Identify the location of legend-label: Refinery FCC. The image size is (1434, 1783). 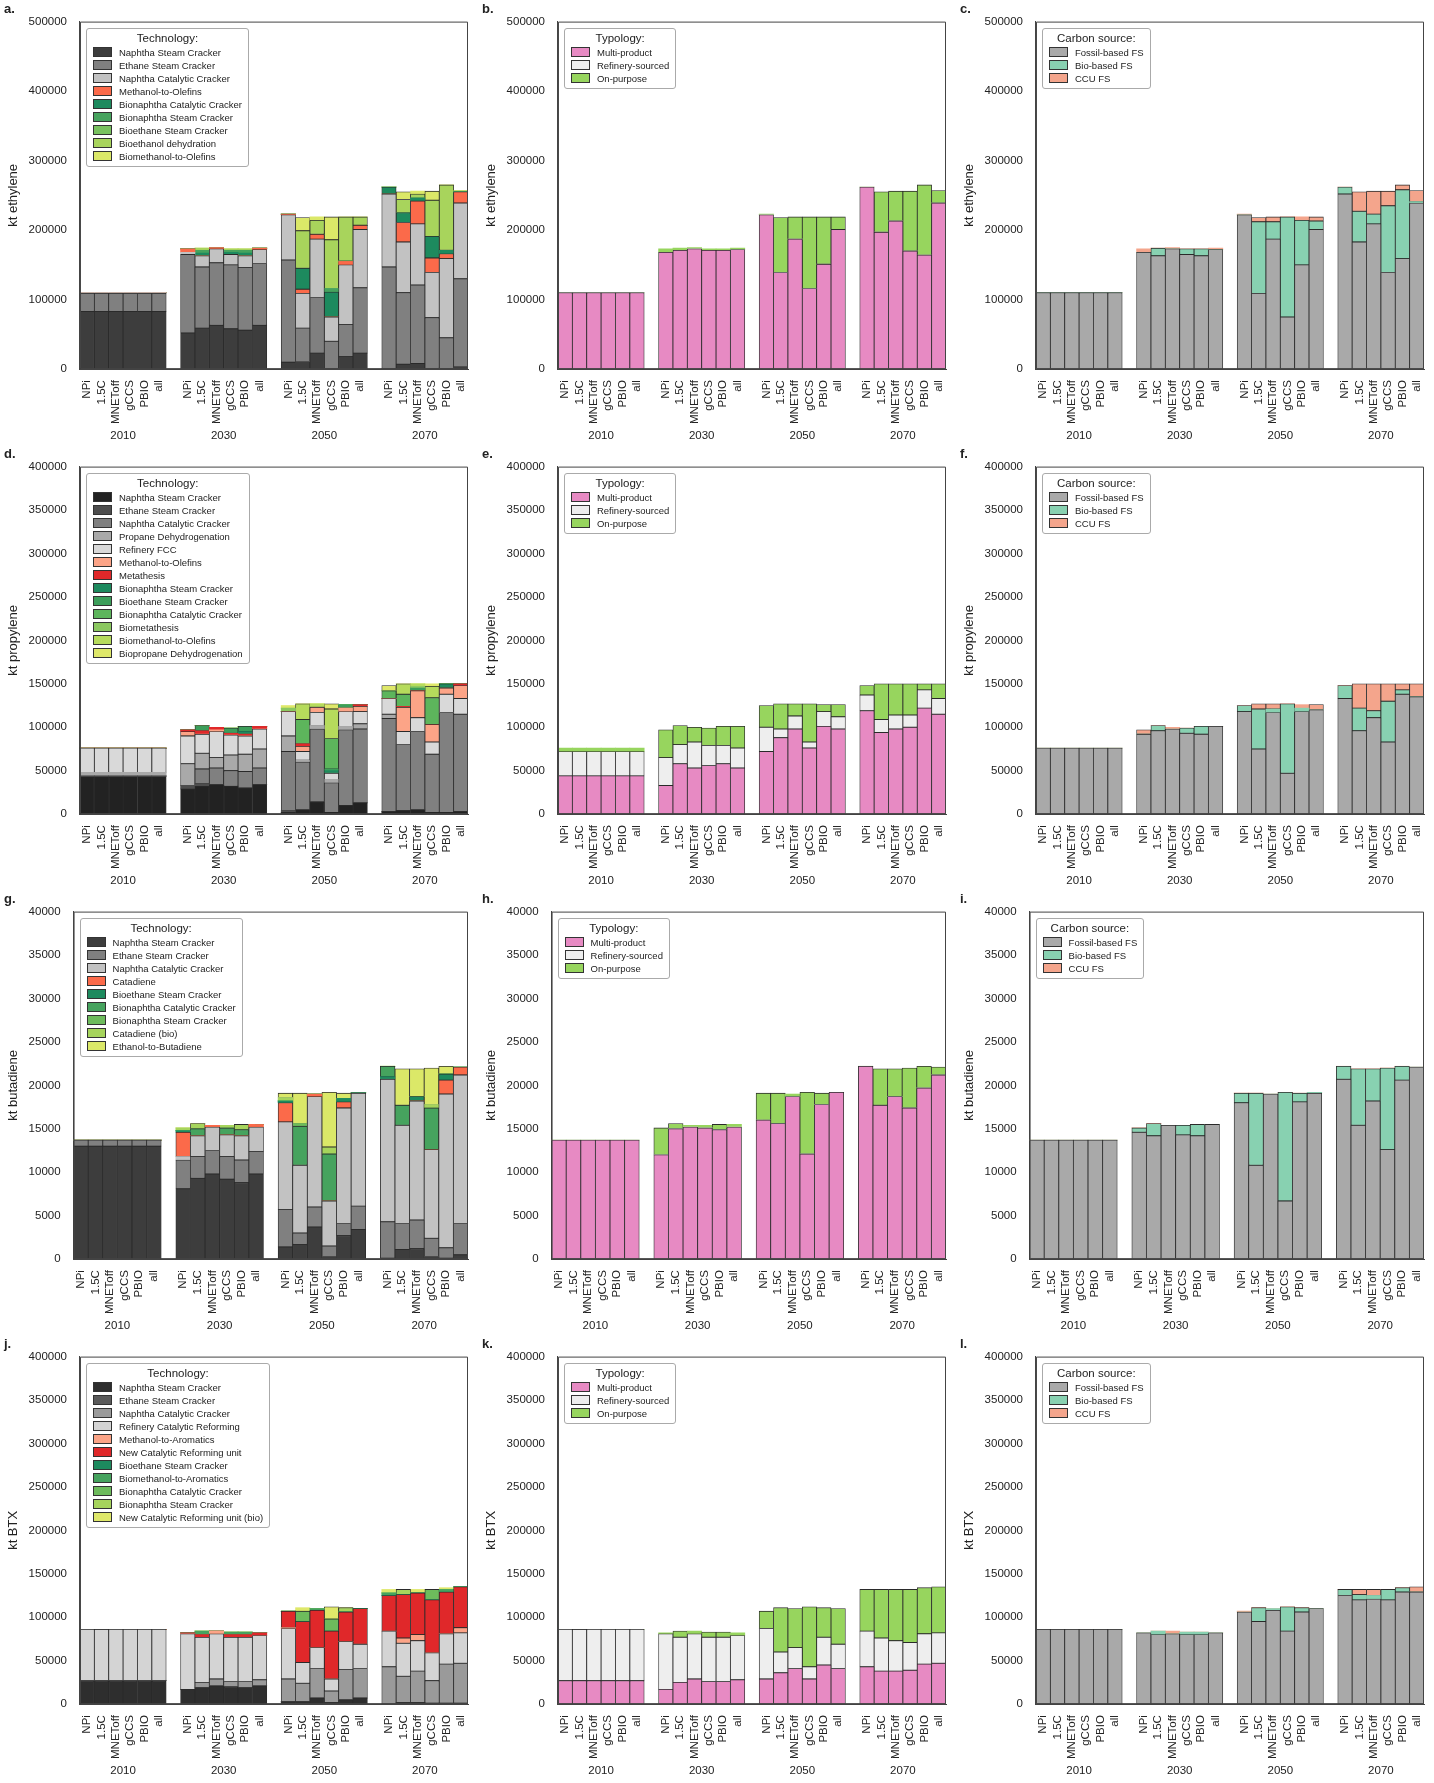
(147, 549).